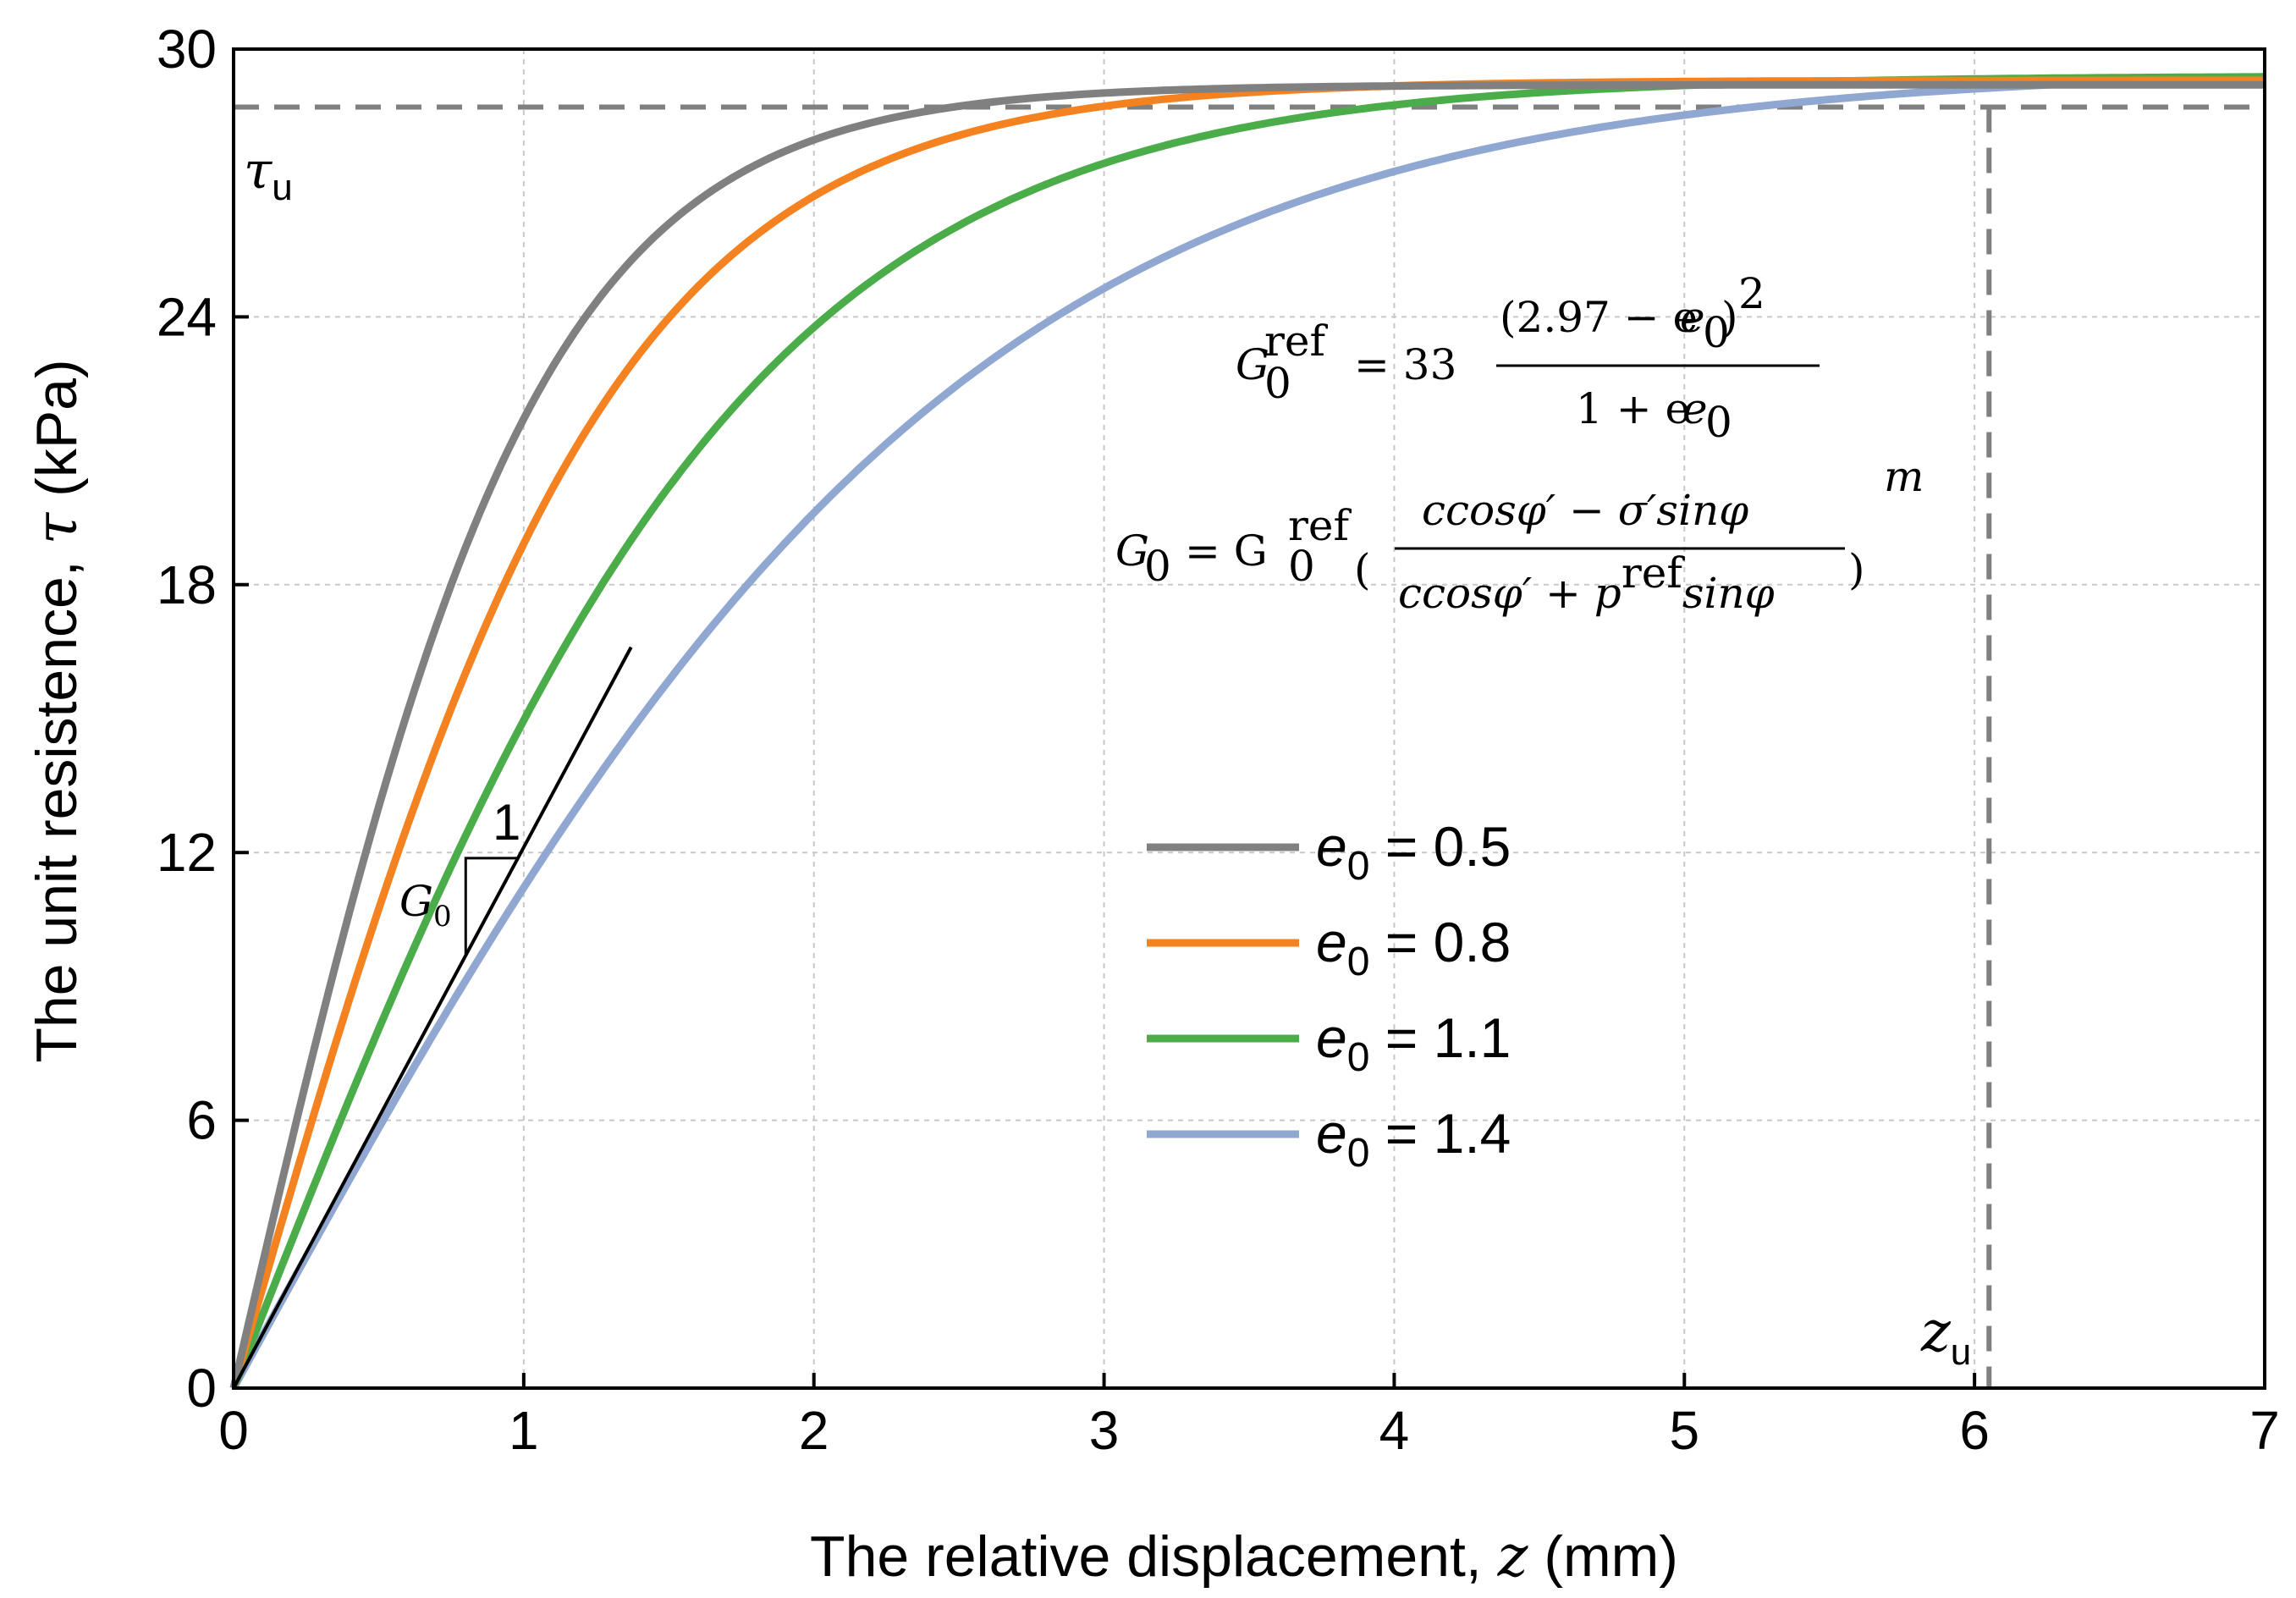  What do you see at coordinates (187, 584) in the screenshot?
I see `y-tick-label: 18` at bounding box center [187, 584].